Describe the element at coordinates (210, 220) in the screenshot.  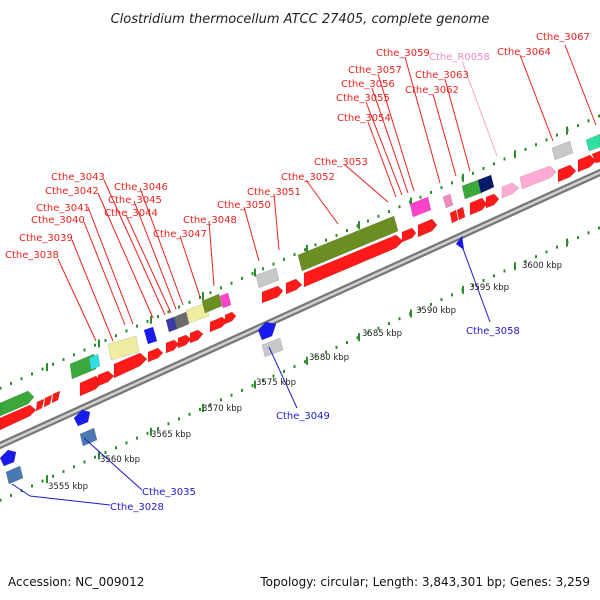
I see `gene-label: Cthe_3048` at that location.